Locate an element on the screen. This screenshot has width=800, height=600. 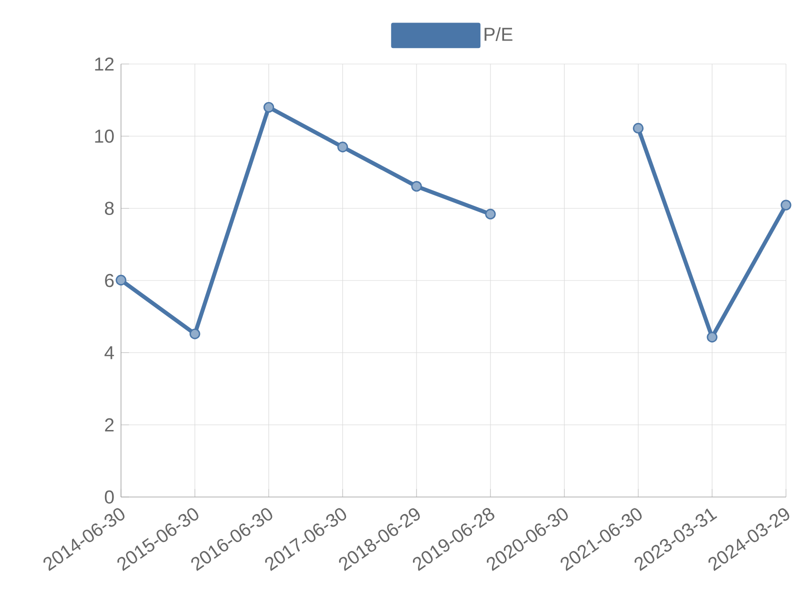
y-tick-label: 12 is located at coordinates (104, 64).